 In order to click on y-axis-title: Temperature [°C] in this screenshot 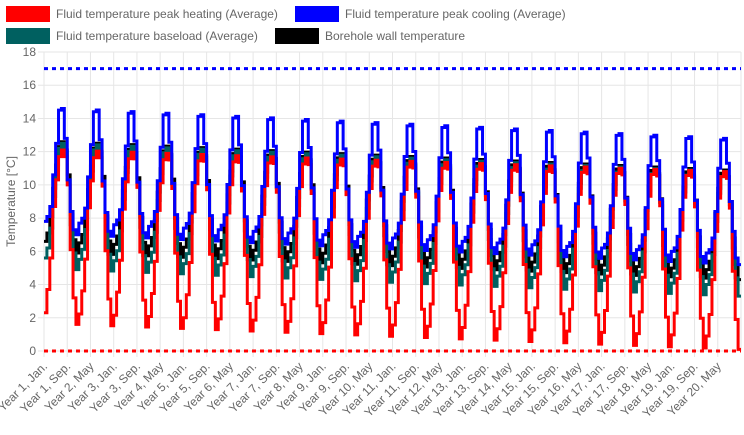, I will do `click(11, 201)`.